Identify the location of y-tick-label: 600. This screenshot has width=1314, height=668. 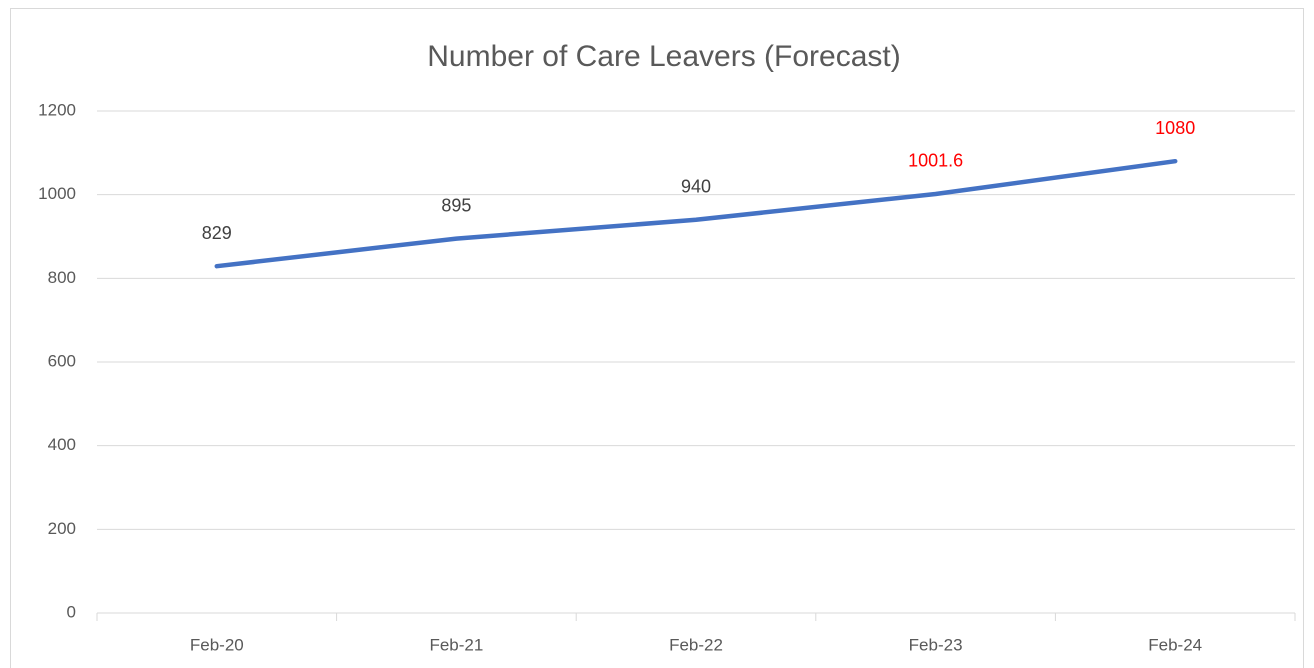
(62, 360).